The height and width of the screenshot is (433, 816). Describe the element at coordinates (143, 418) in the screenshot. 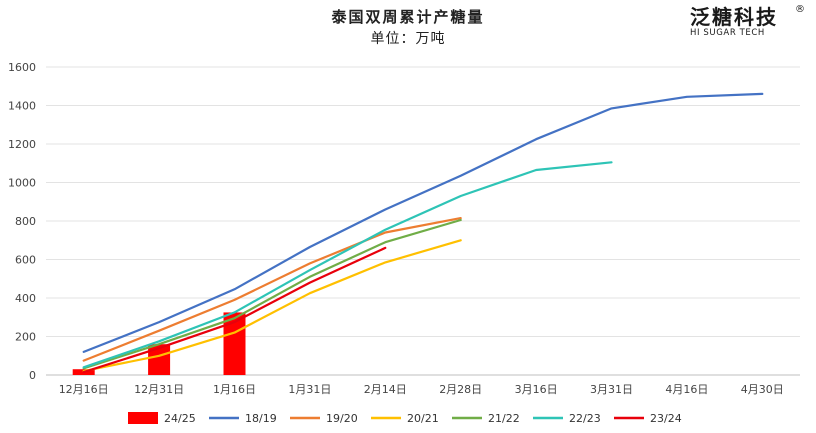

I see `legend-swatch` at that location.